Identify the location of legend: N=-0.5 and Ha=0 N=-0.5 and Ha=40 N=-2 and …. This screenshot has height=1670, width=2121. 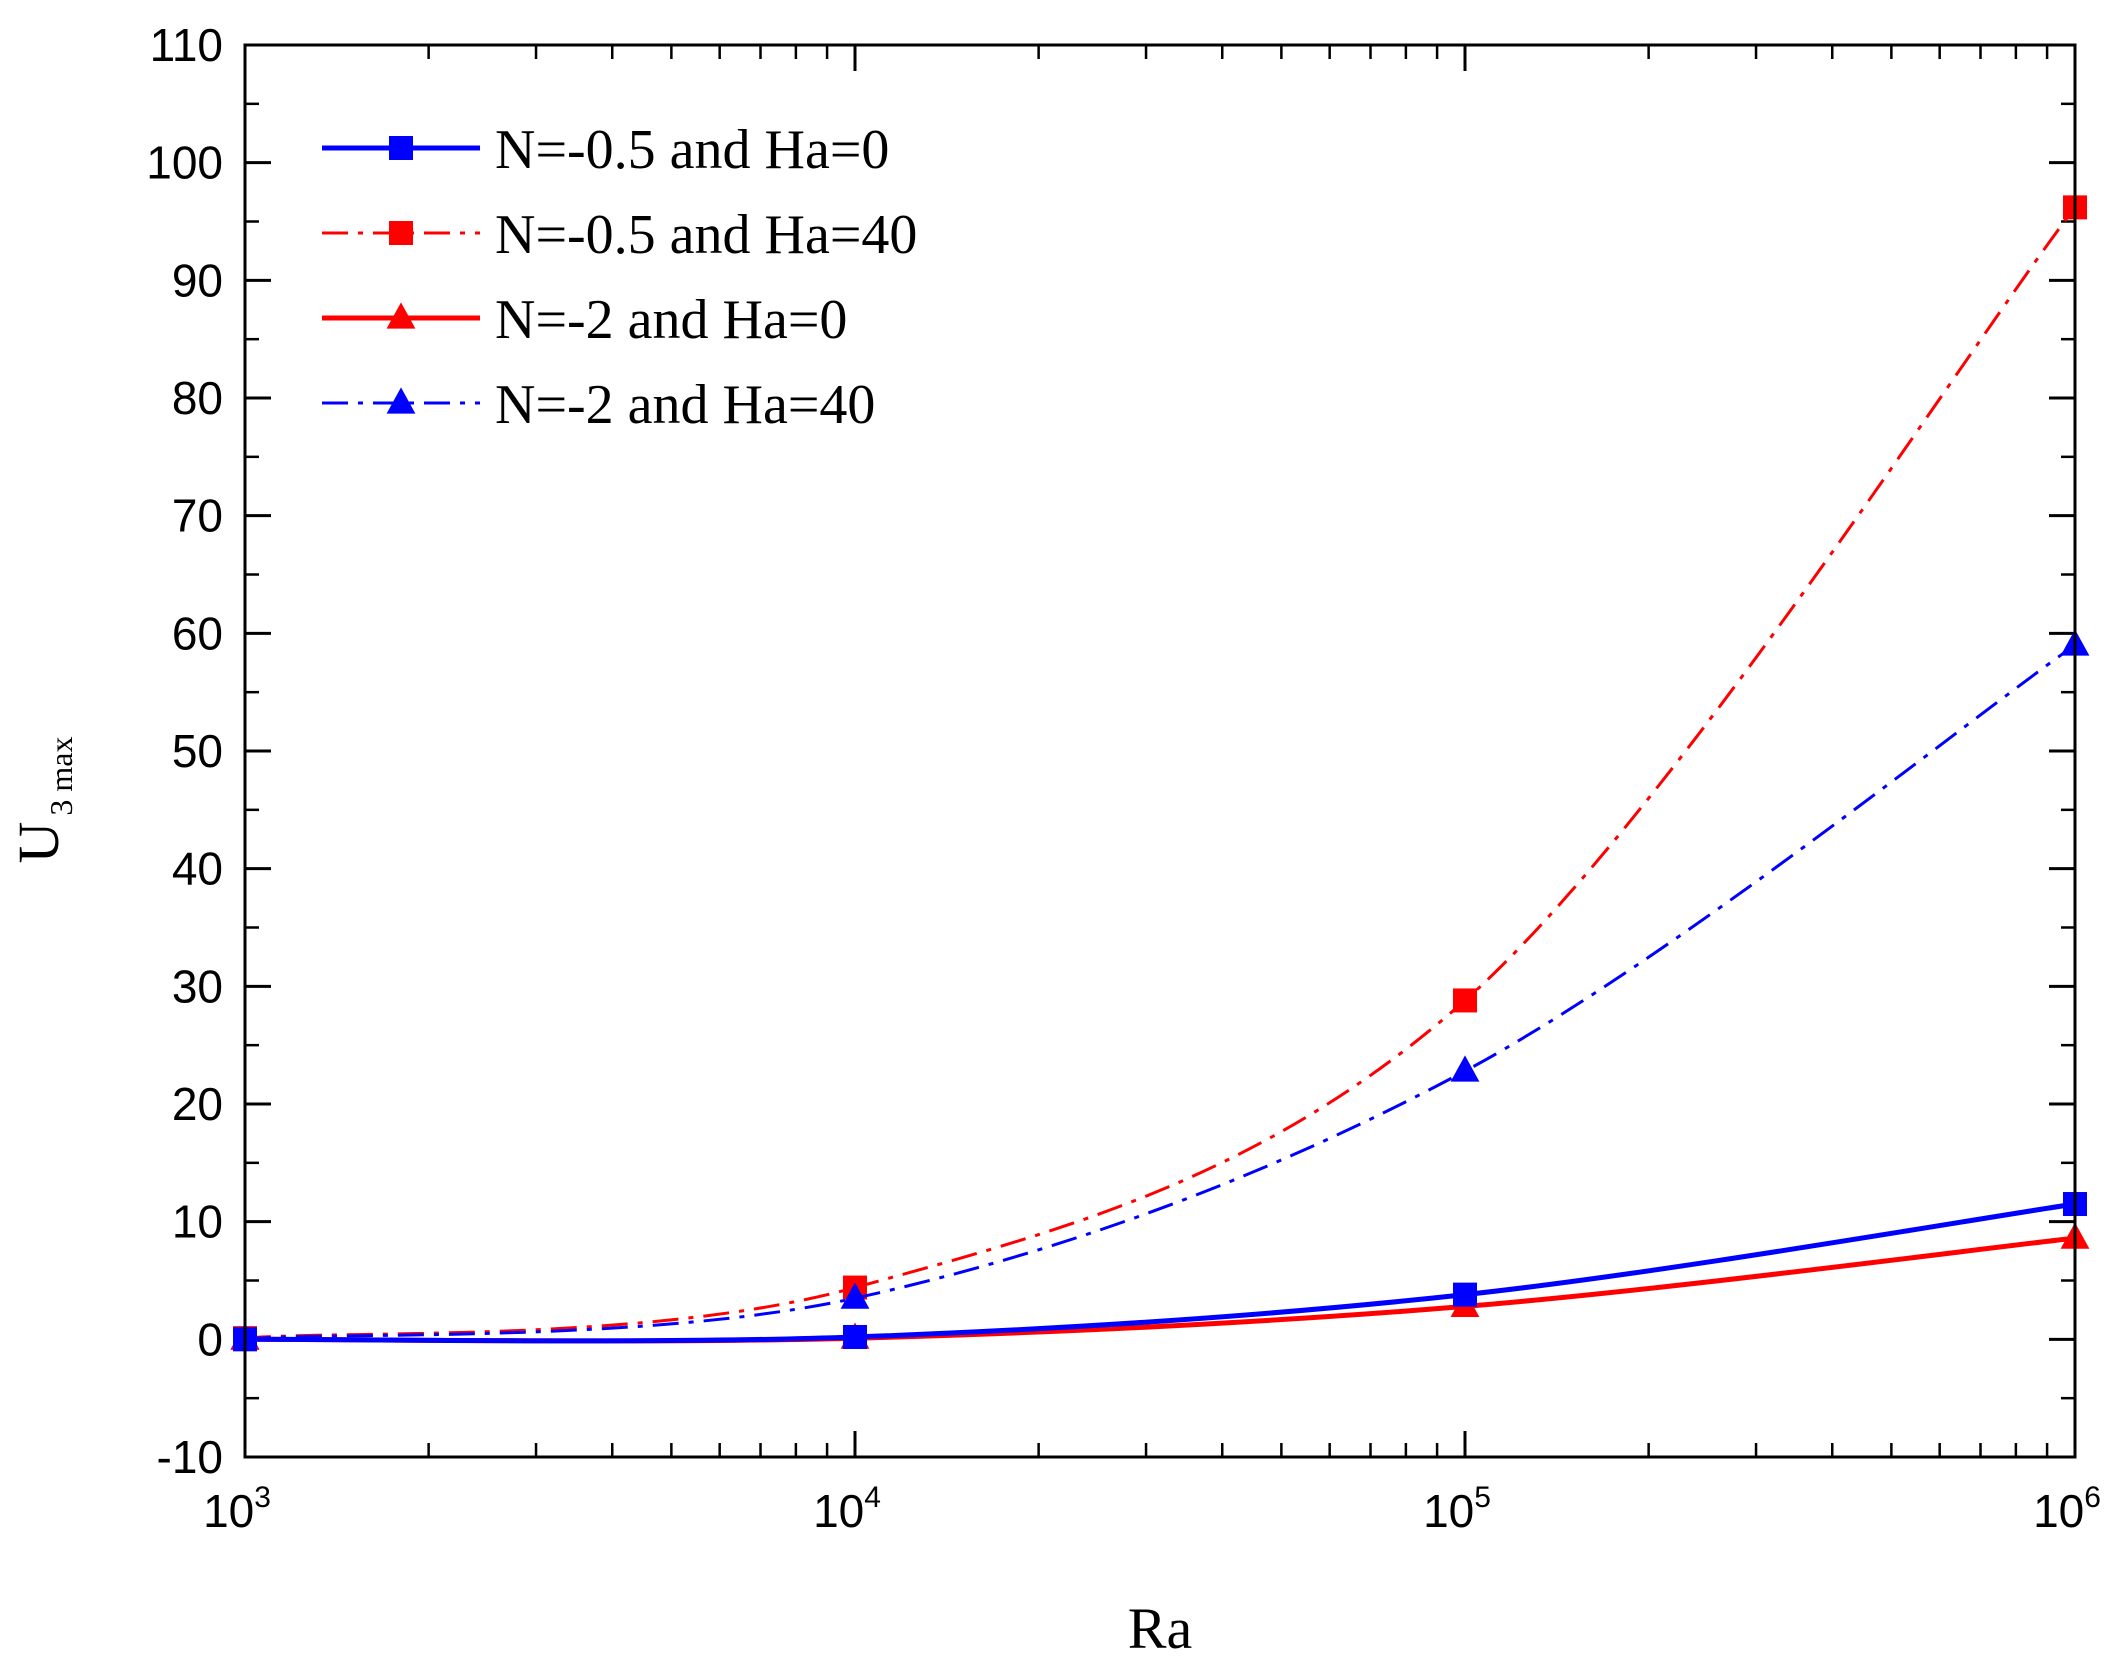
(619, 277).